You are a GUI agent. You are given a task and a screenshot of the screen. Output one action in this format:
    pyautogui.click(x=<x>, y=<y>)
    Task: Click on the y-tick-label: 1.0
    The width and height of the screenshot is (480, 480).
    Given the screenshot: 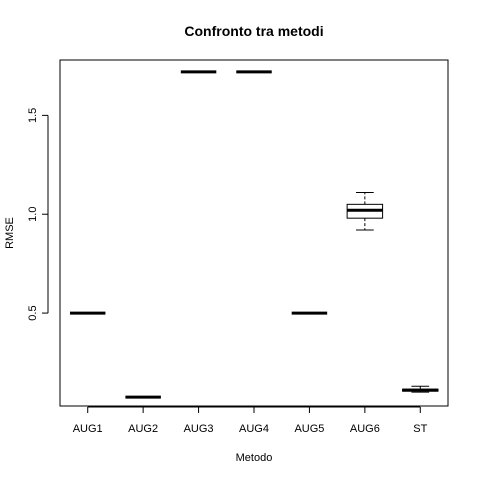 What is the action you would take?
    pyautogui.click(x=33, y=214)
    